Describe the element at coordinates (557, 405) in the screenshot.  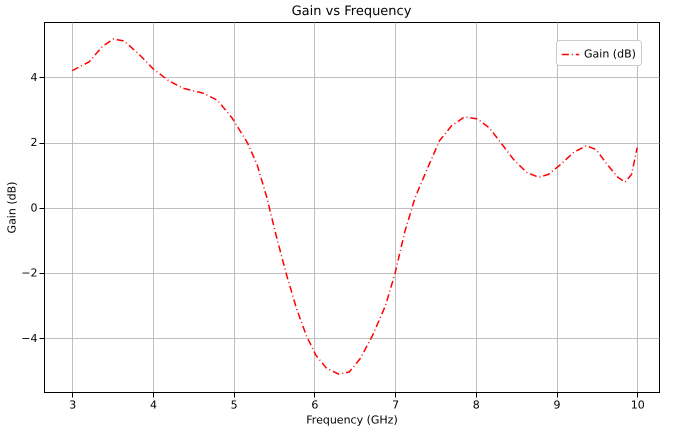
I see `x-tick-label: 9` at that location.